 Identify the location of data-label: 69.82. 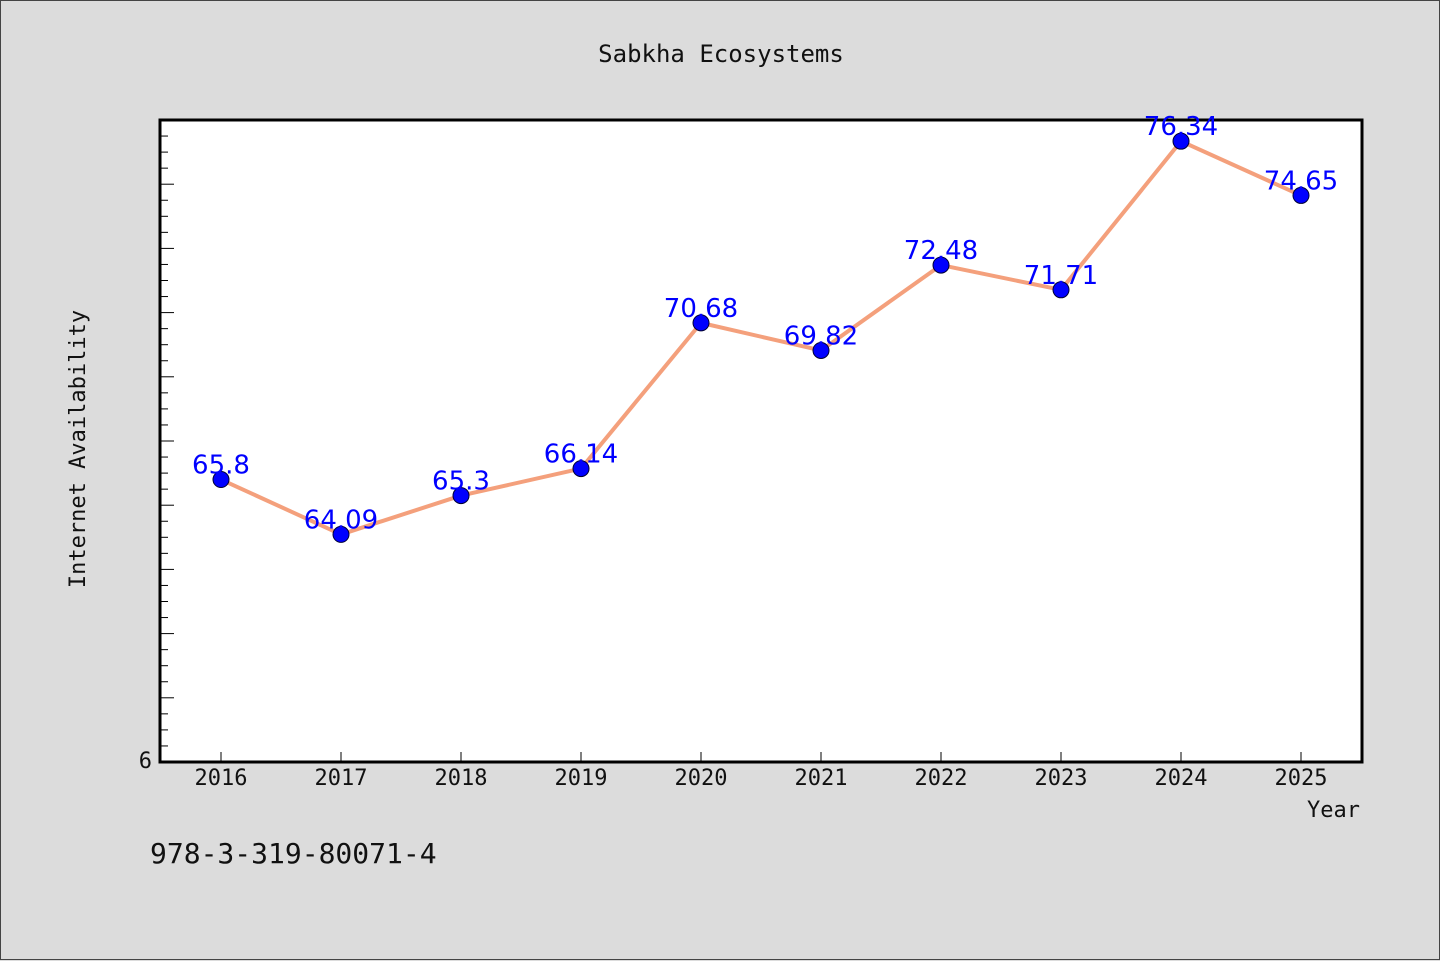
(821, 336).